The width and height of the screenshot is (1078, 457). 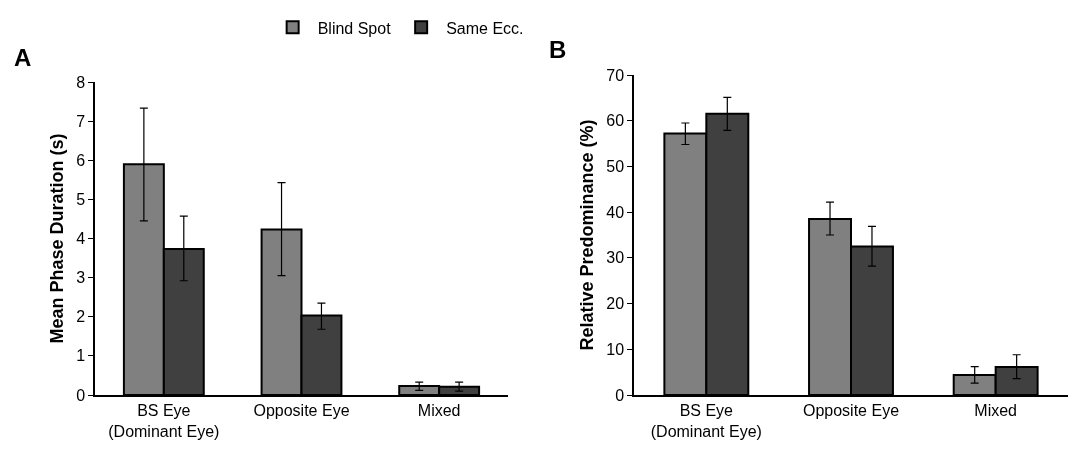 What do you see at coordinates (354, 28) in the screenshot?
I see `legend-label: Blind Spot` at bounding box center [354, 28].